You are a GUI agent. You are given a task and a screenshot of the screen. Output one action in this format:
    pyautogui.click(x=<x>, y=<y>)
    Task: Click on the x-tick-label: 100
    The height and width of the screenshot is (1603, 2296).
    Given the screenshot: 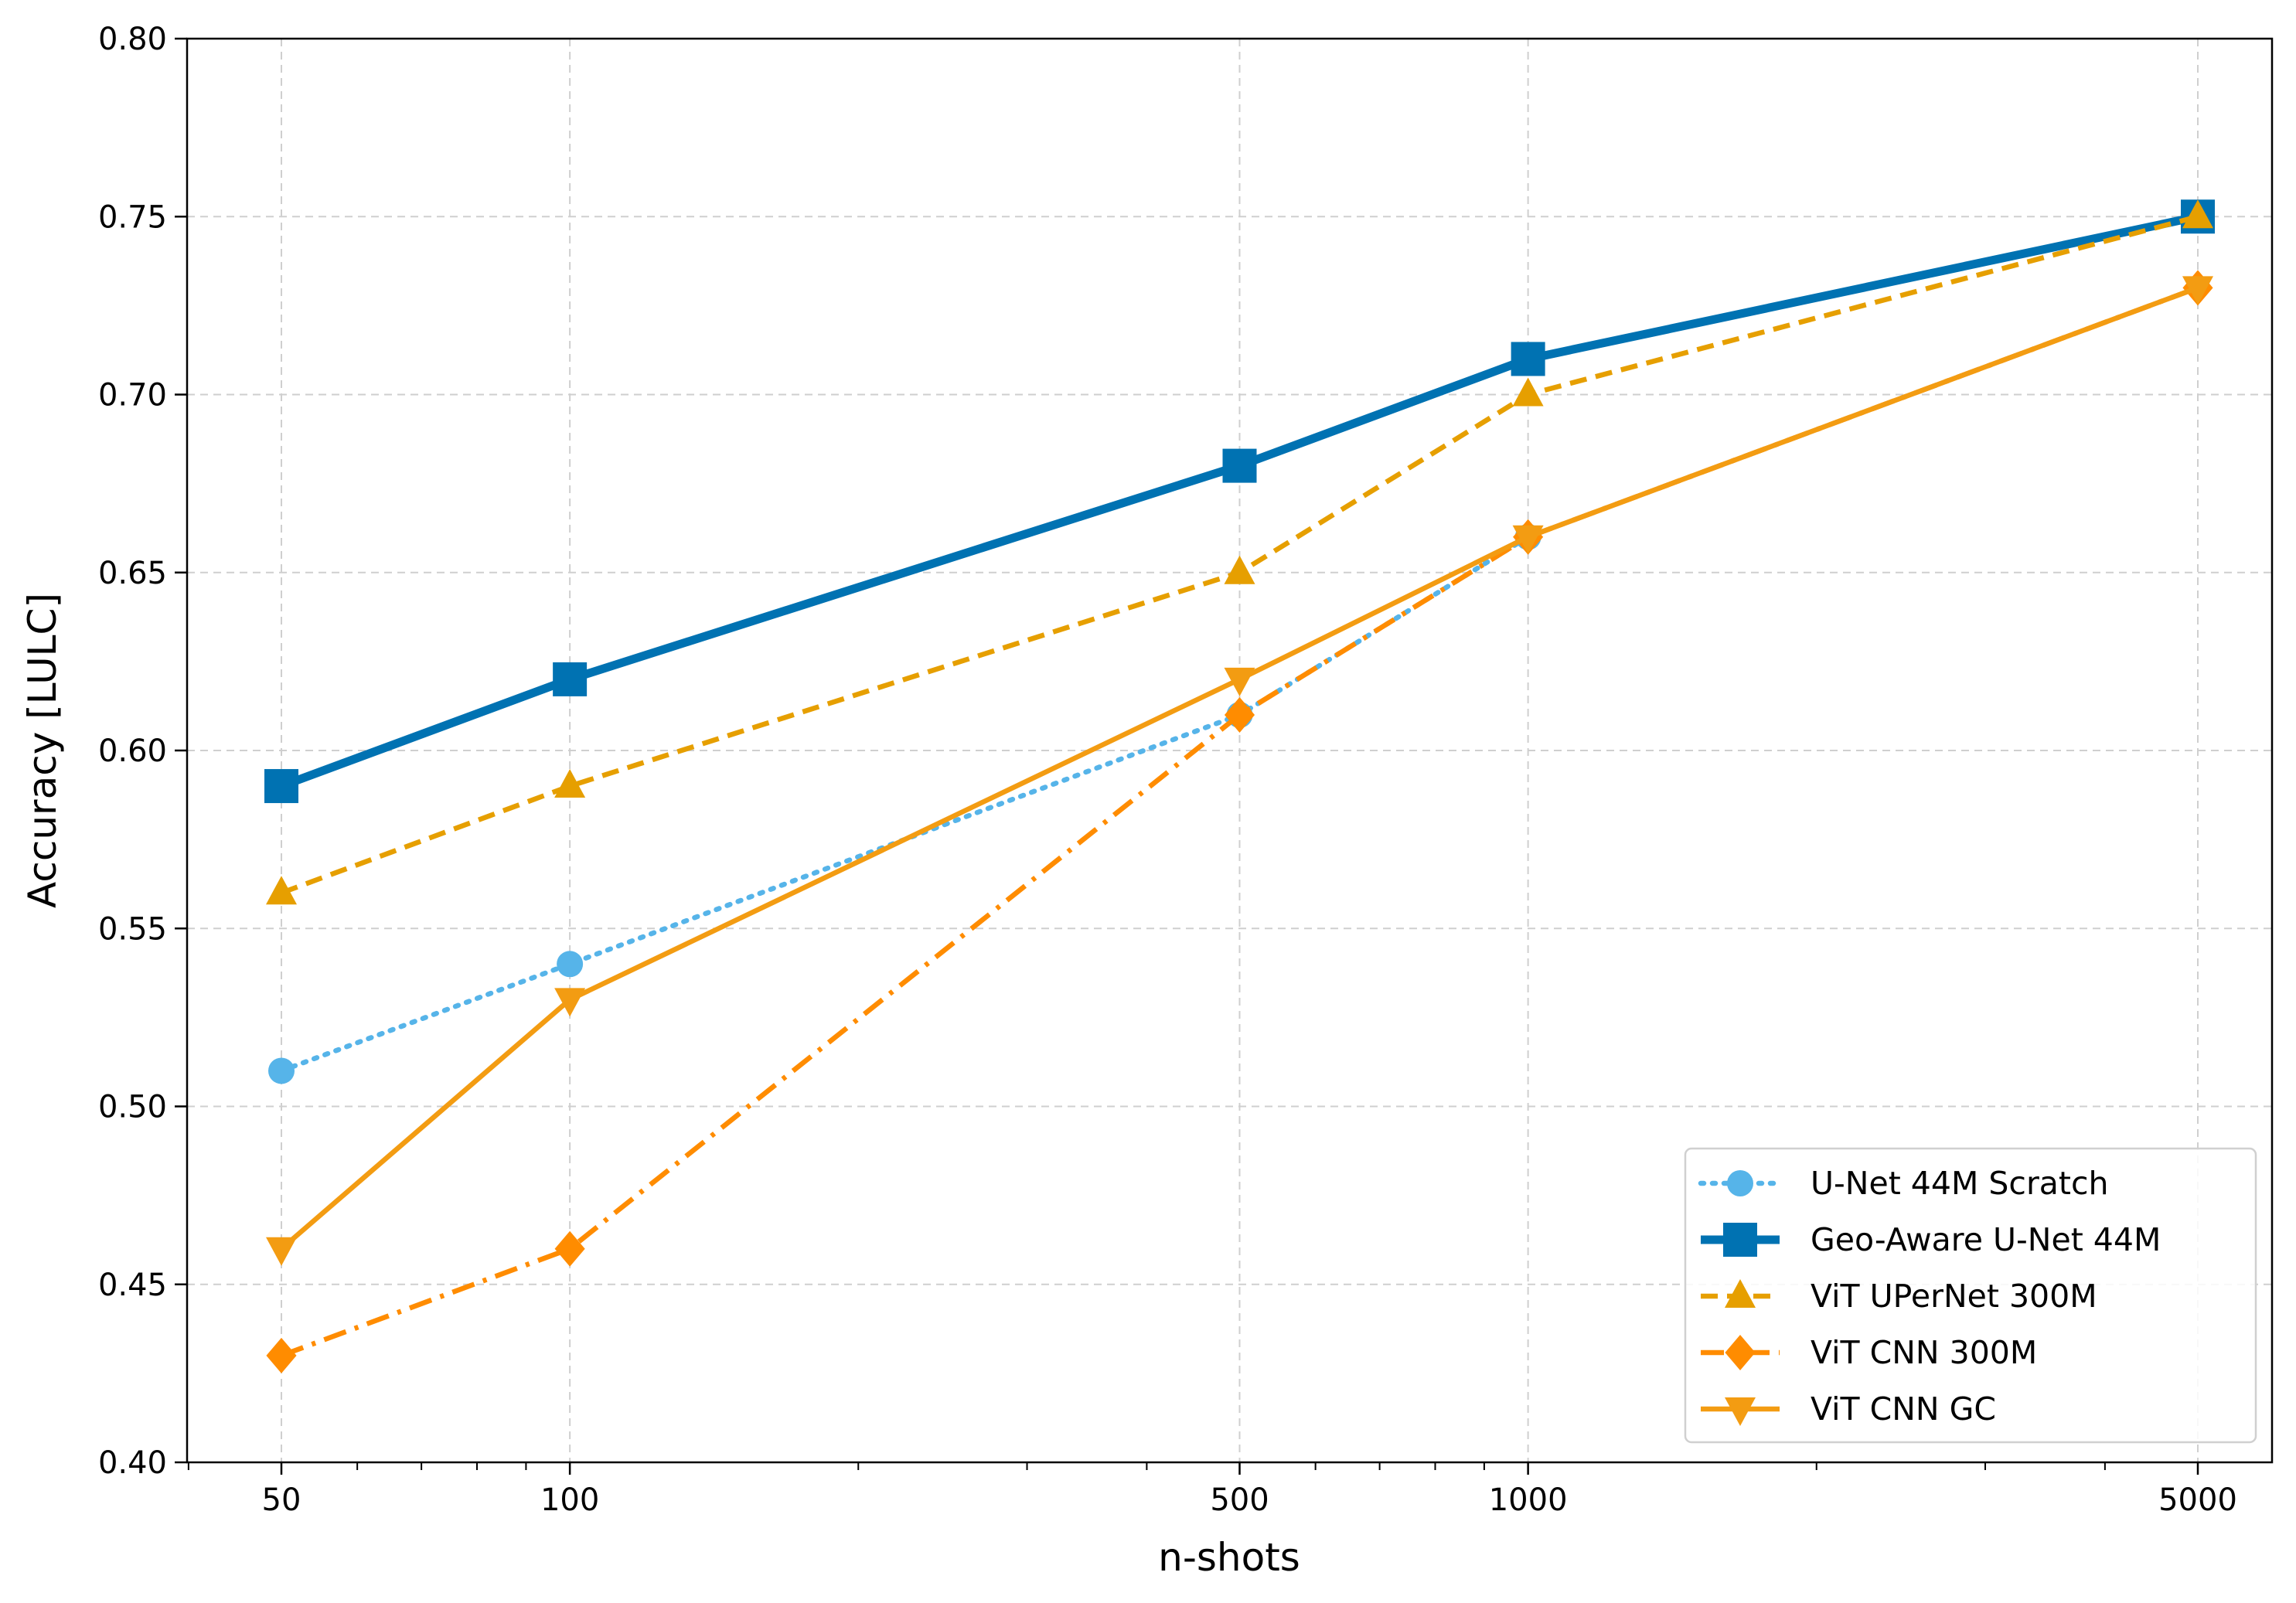 What is the action you would take?
    pyautogui.click(x=569, y=1500)
    